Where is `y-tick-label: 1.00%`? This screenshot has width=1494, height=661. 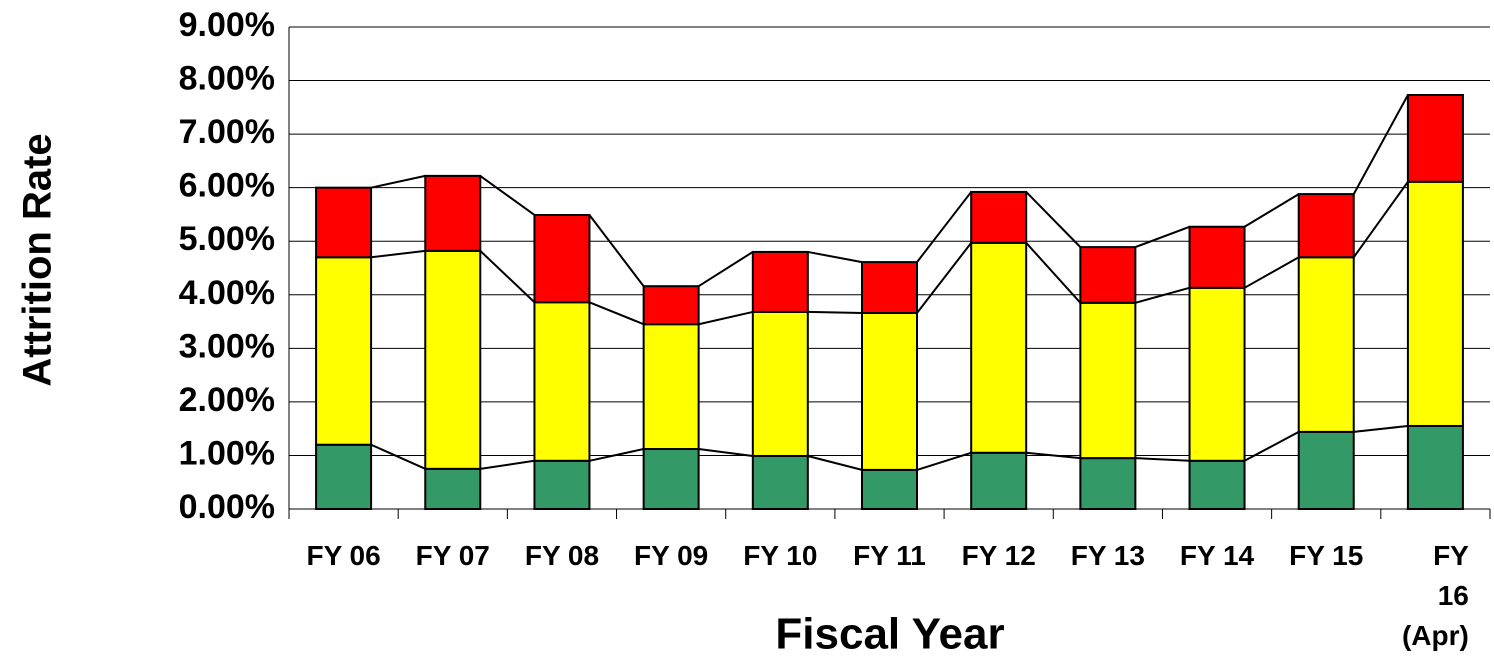
y-tick-label: 1.00% is located at coordinates (227, 453).